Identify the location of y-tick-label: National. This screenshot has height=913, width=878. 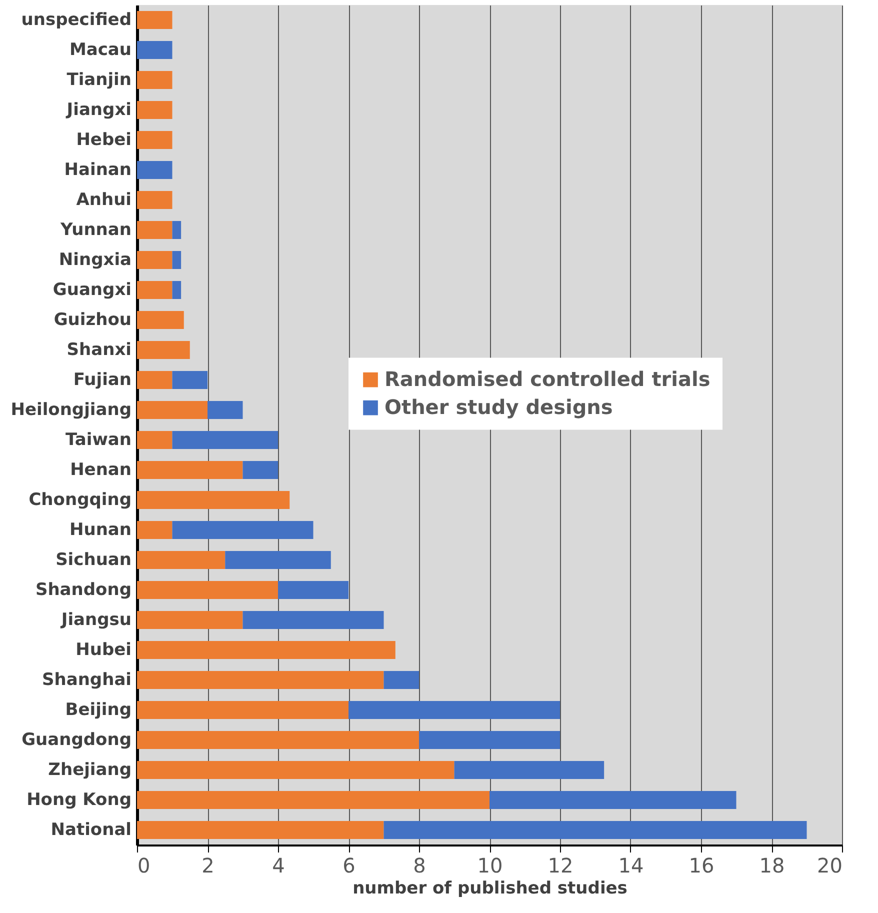
(91, 830).